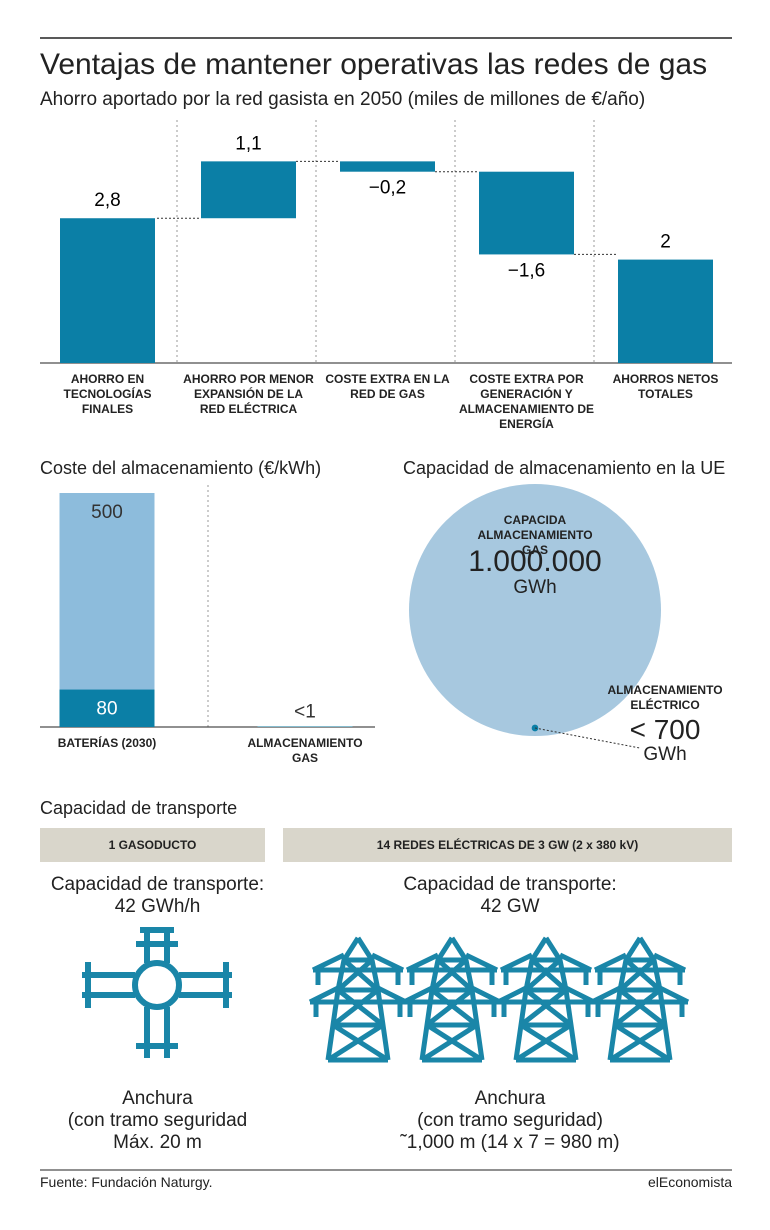 This screenshot has height=1230, width=770. What do you see at coordinates (499, 999) in the screenshot?
I see `tower-icons` at bounding box center [499, 999].